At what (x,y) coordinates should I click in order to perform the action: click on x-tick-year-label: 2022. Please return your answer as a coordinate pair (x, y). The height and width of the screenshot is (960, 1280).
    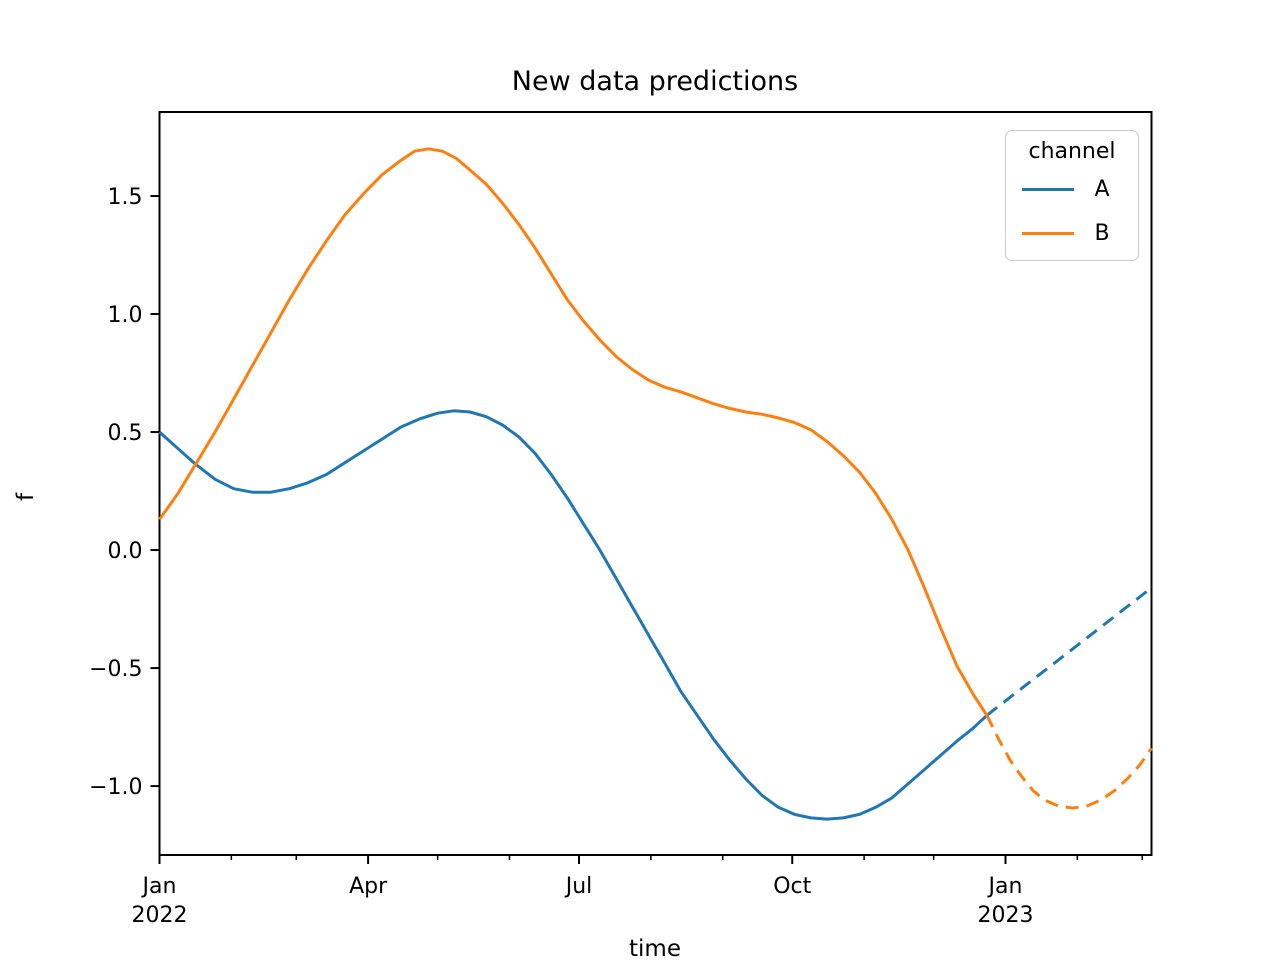
    Looking at the image, I should click on (160, 915).